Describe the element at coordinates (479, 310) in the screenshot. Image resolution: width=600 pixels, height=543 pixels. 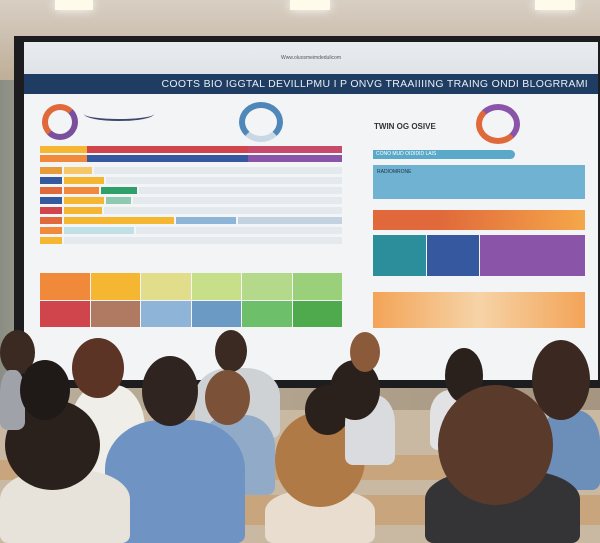
I see `right-orange-table` at that location.